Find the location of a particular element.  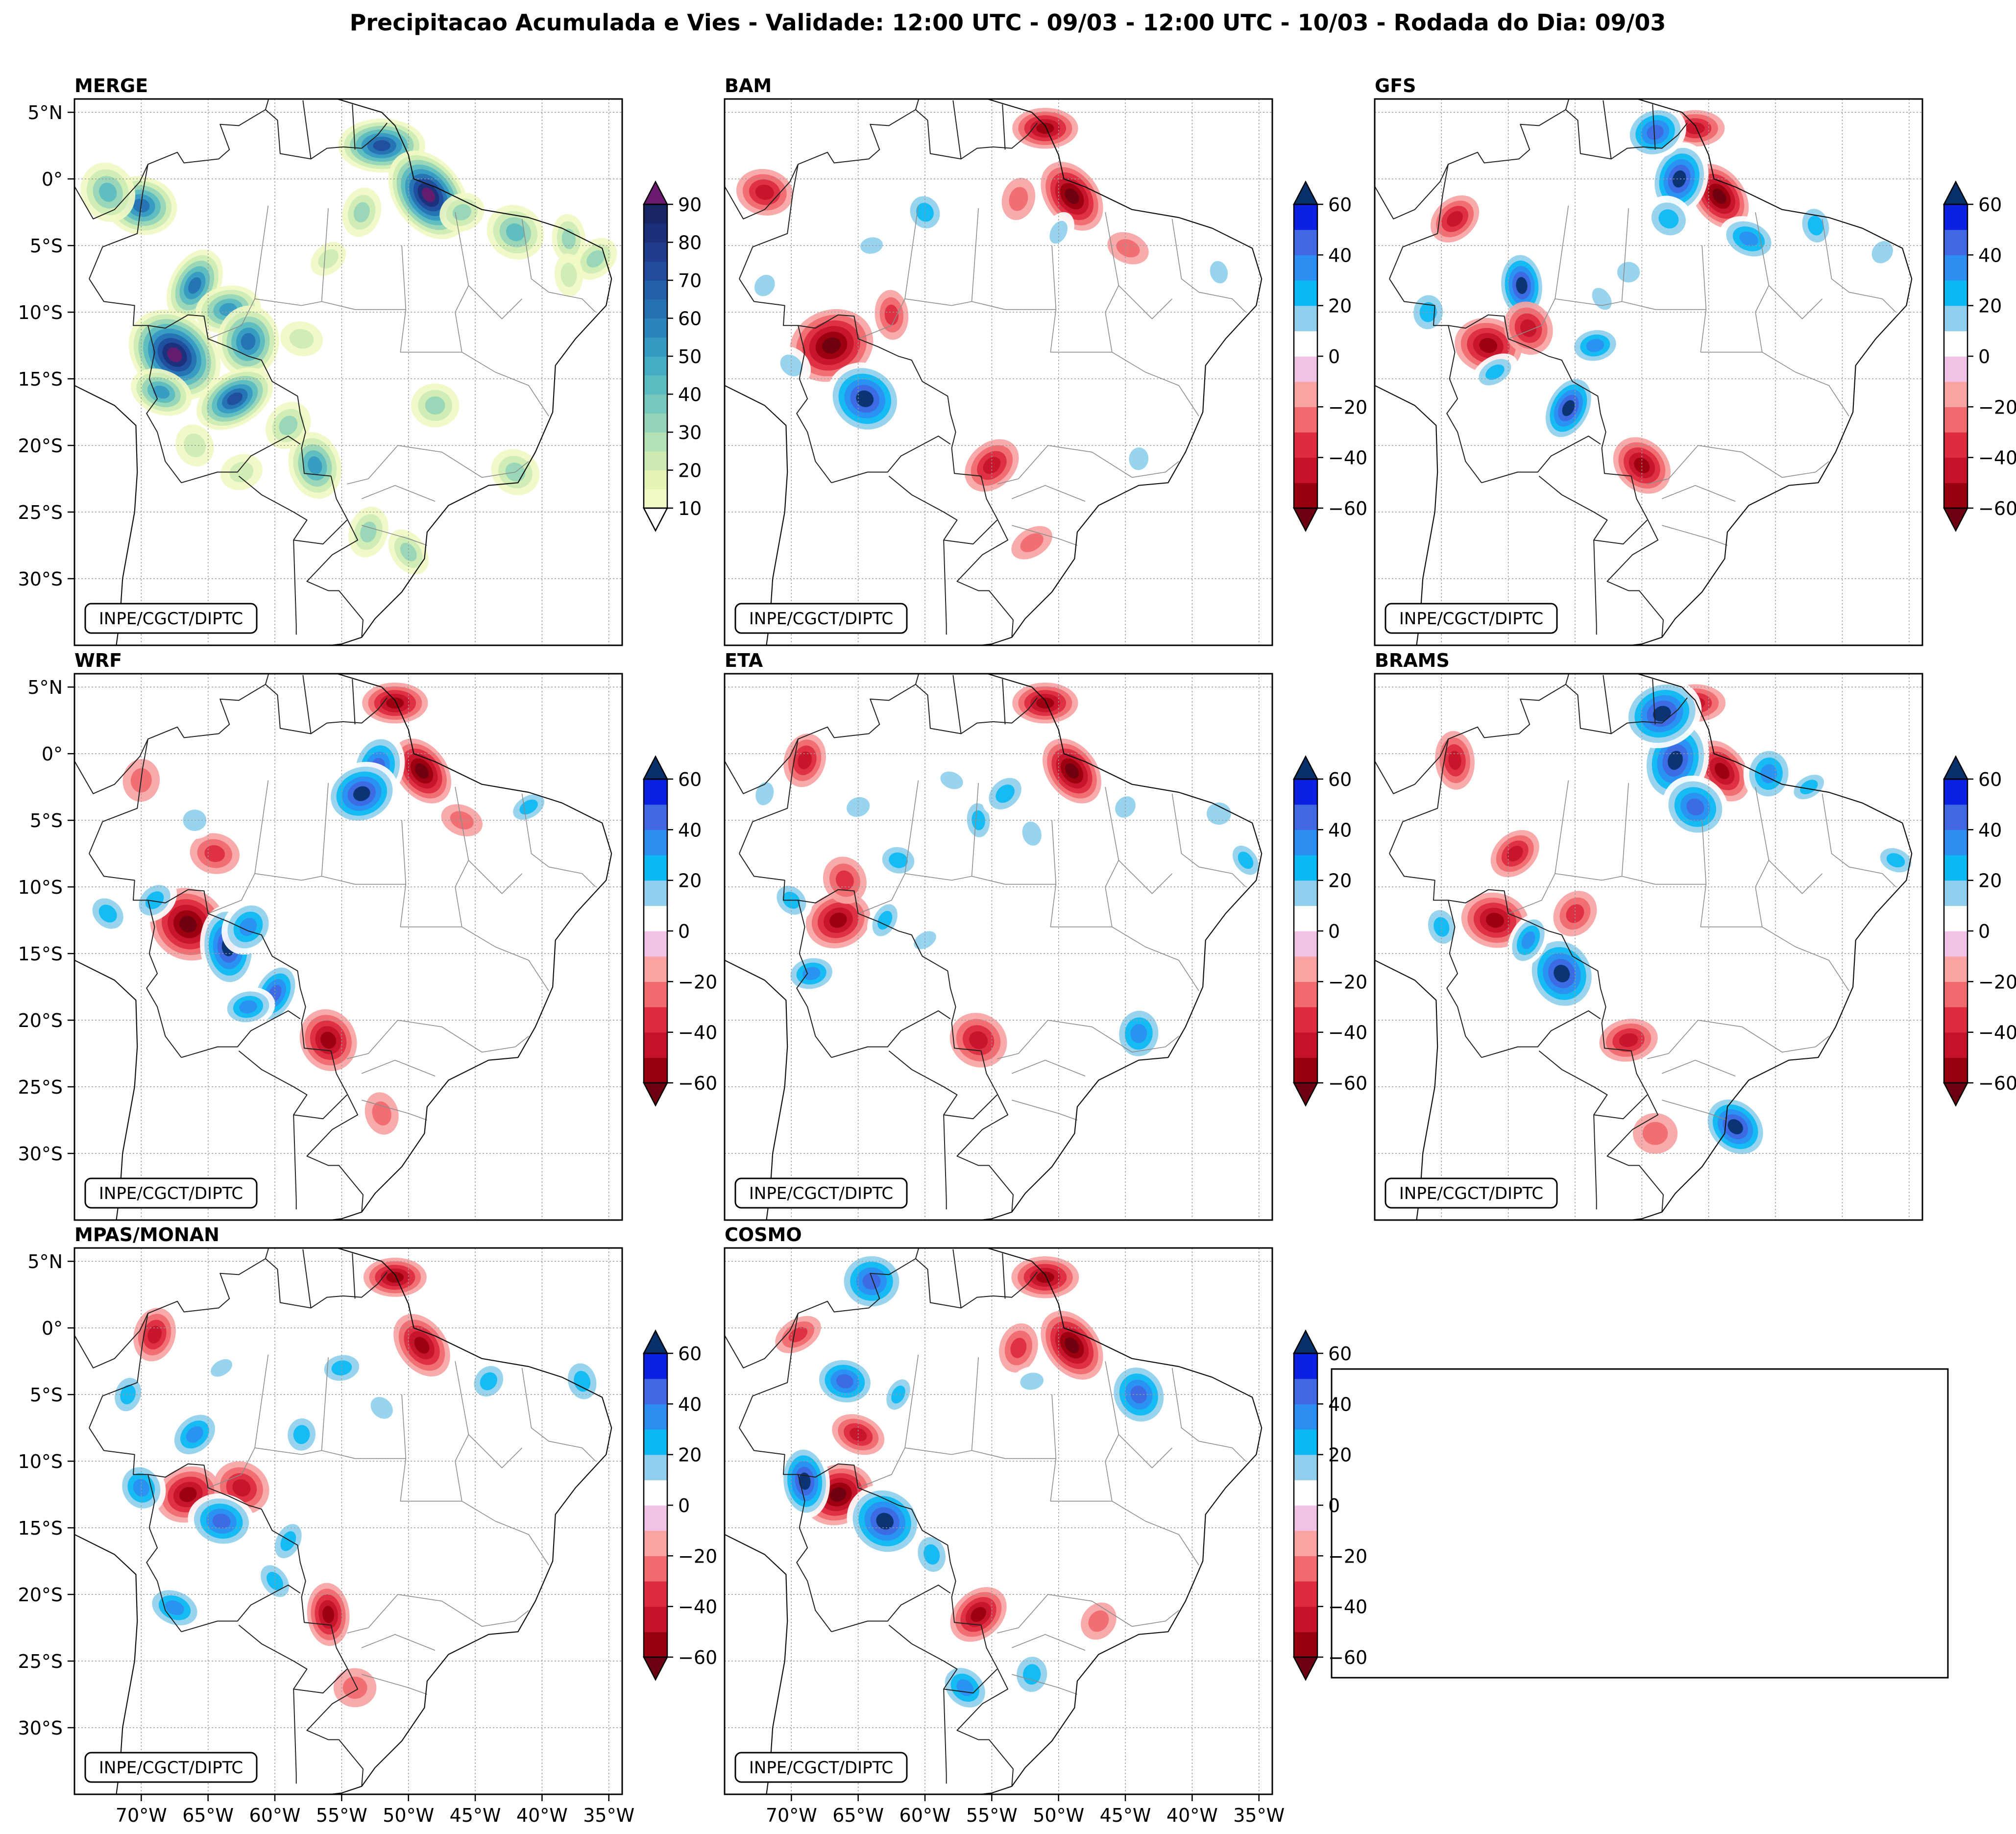

lat-tick-label: 0° is located at coordinates (52, 1328).